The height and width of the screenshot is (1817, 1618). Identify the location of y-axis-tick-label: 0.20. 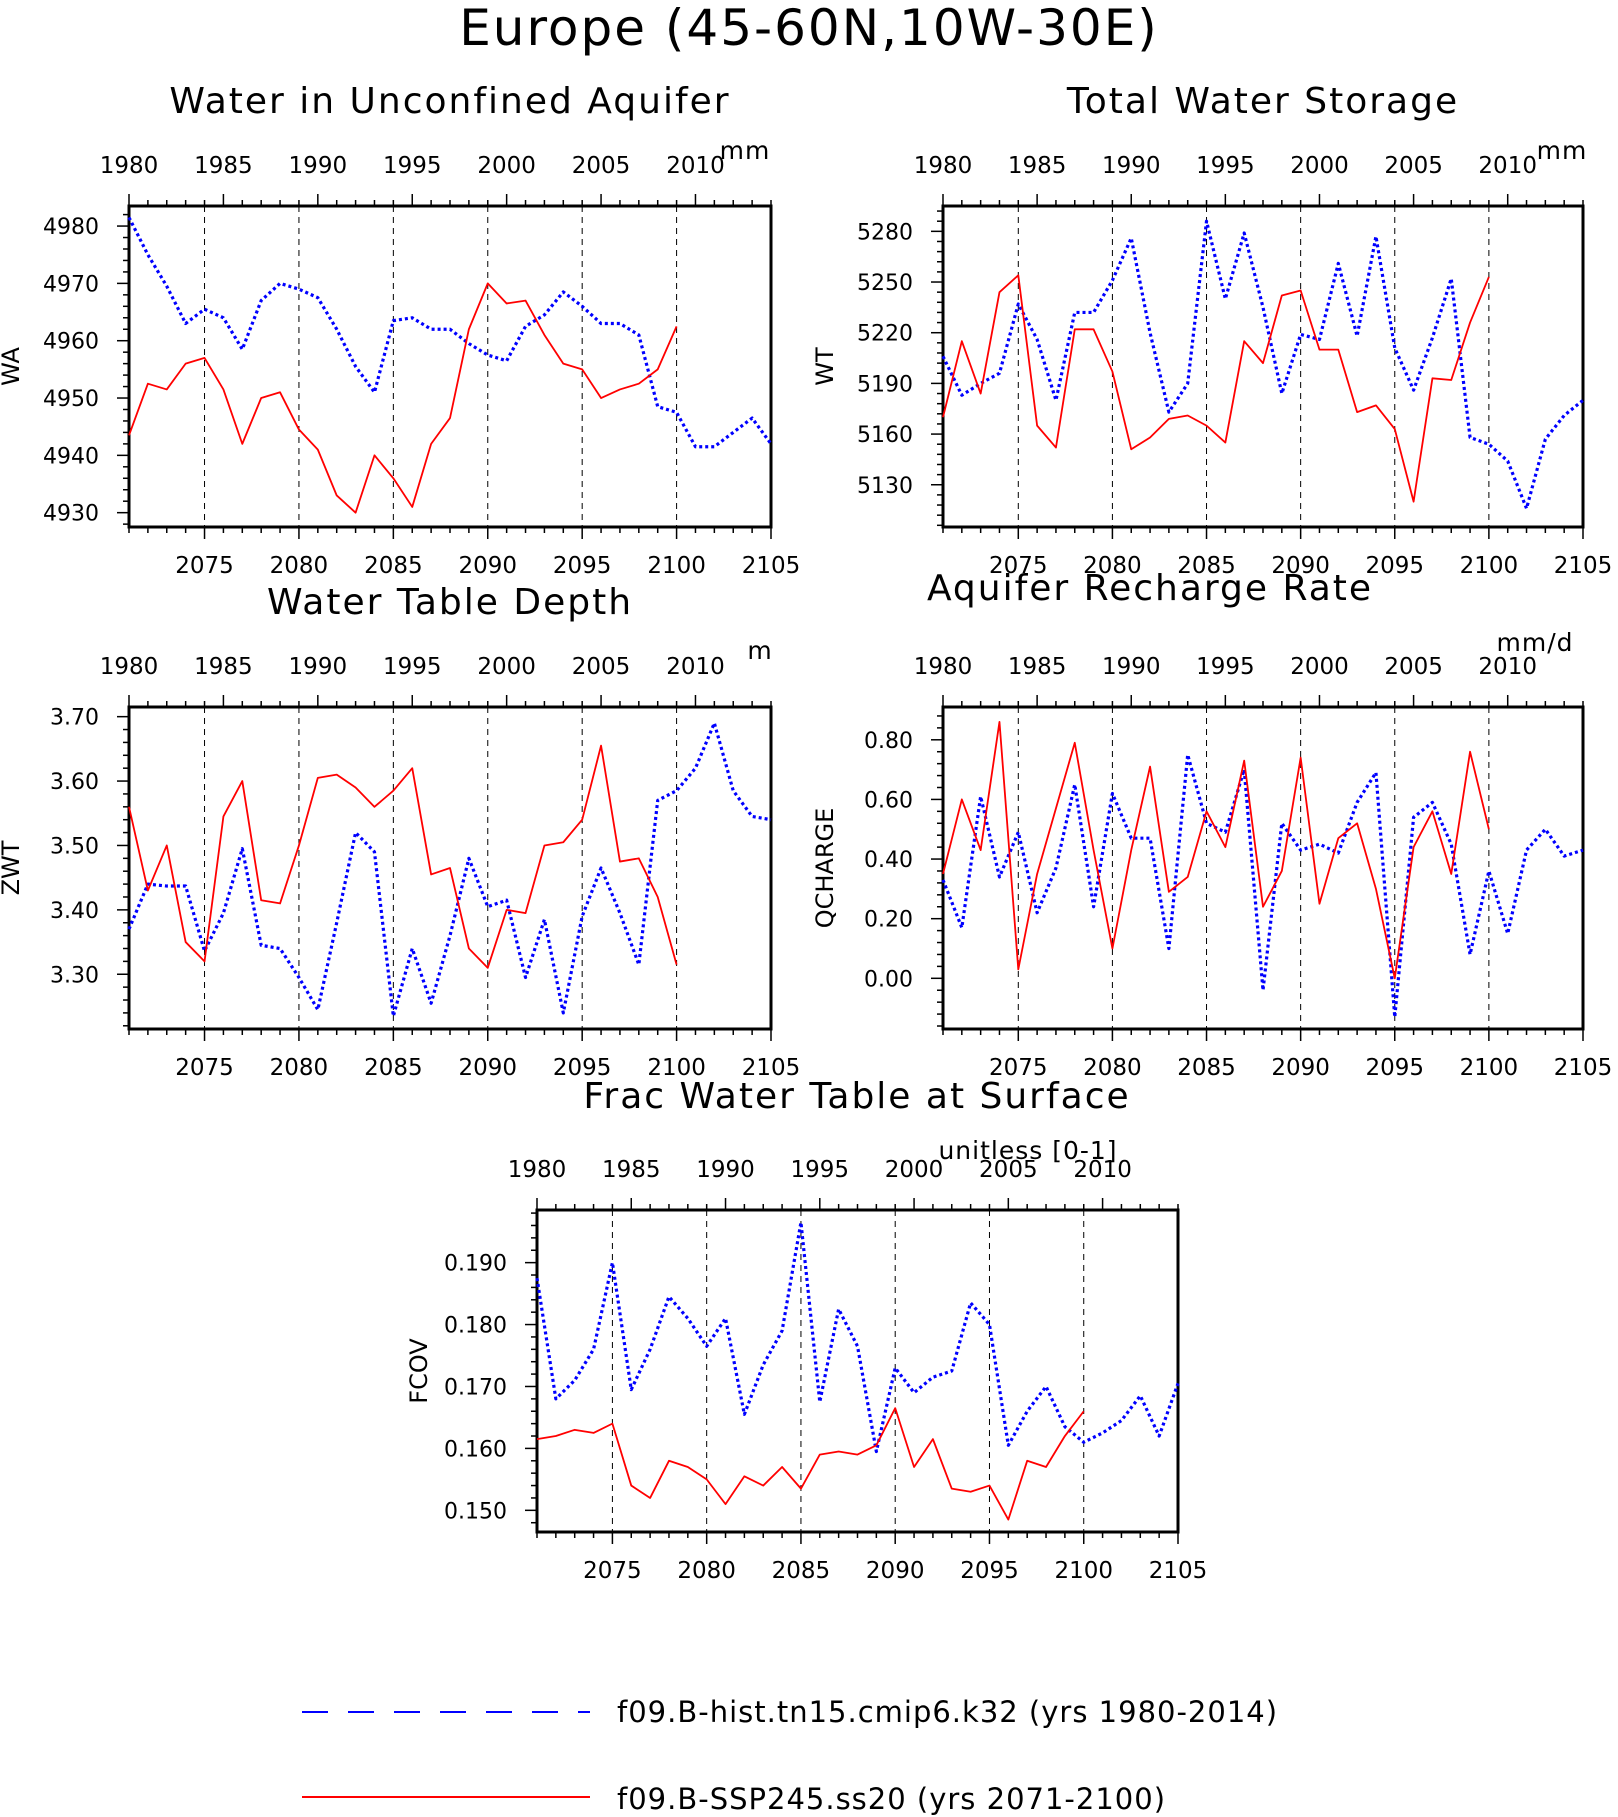
(888, 920).